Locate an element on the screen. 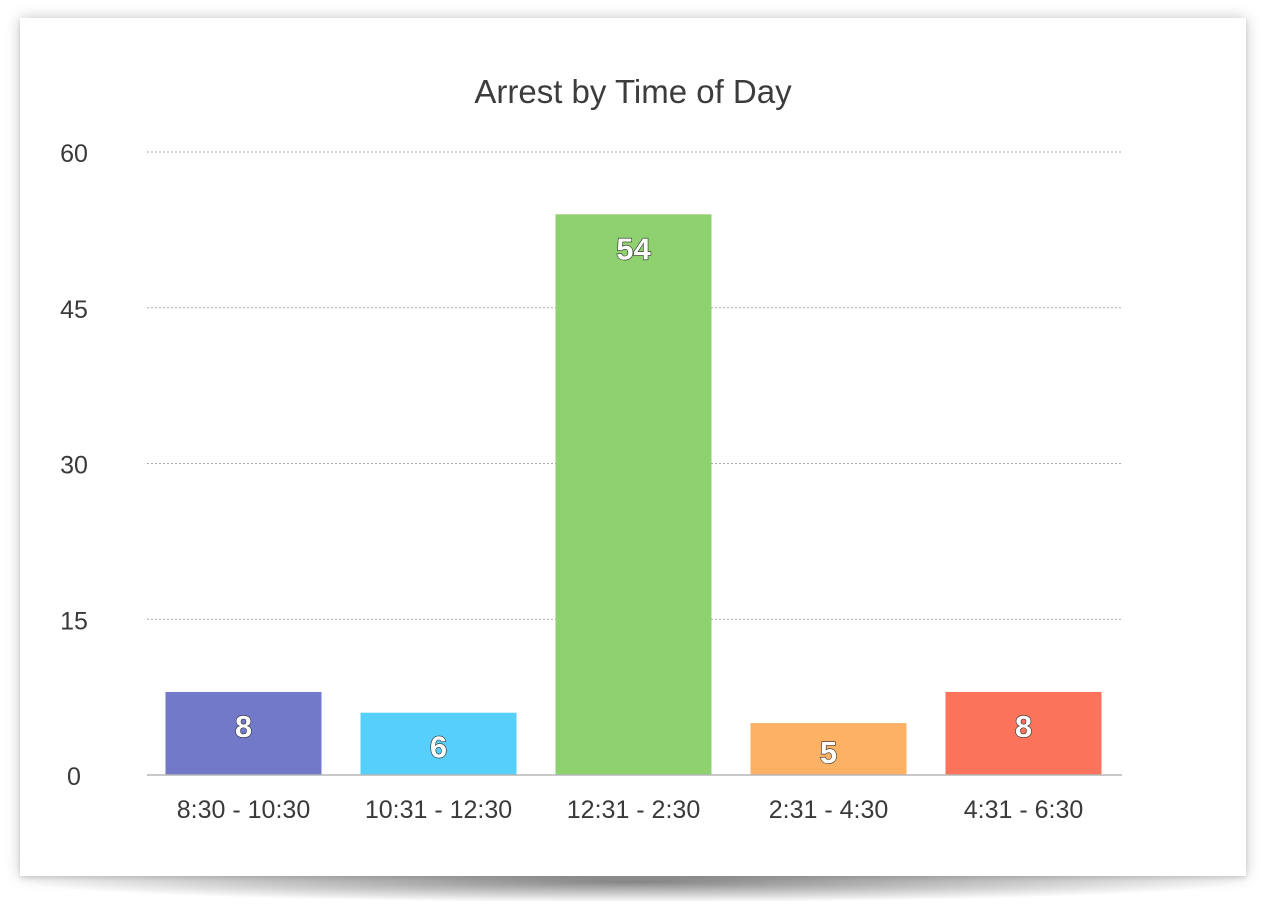 The height and width of the screenshot is (924, 1266). x-tick-label: 2:31 - 4:30 is located at coordinates (829, 810).